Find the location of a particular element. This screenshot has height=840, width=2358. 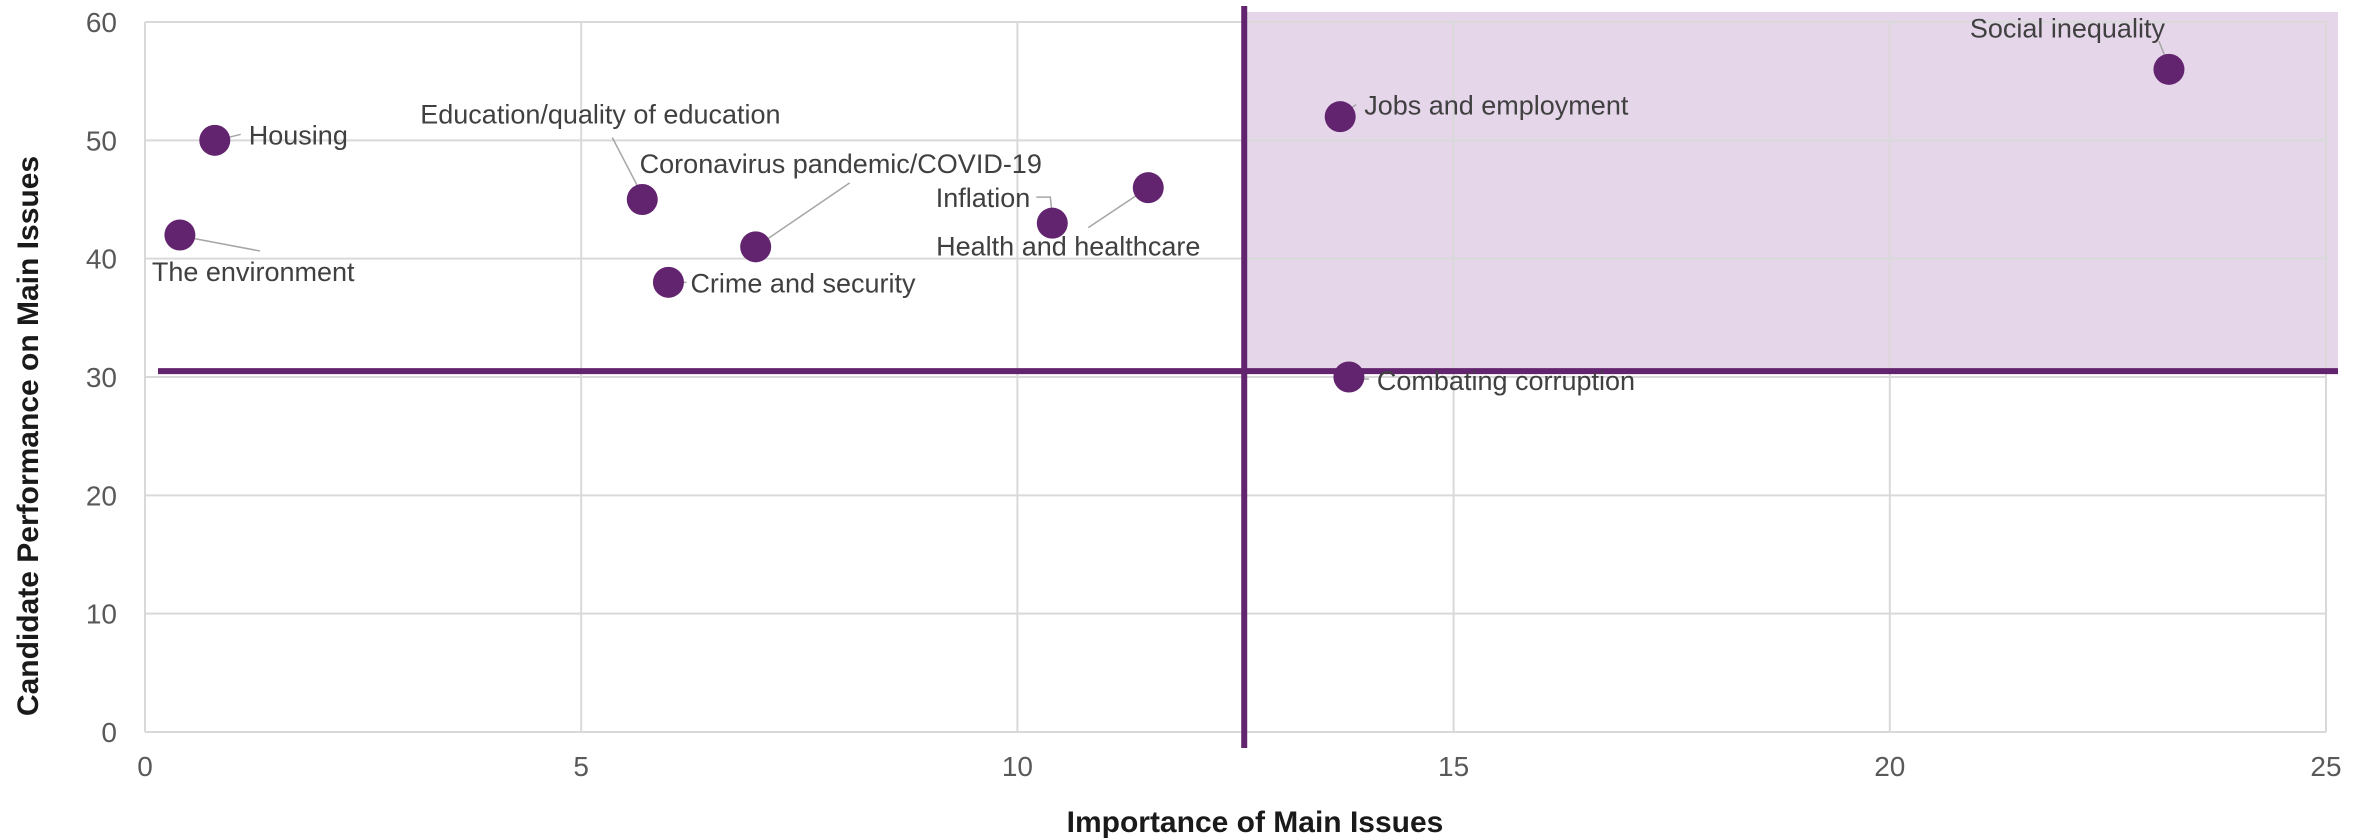

point-label-the-environment: The environment is located at coordinates (253, 272).